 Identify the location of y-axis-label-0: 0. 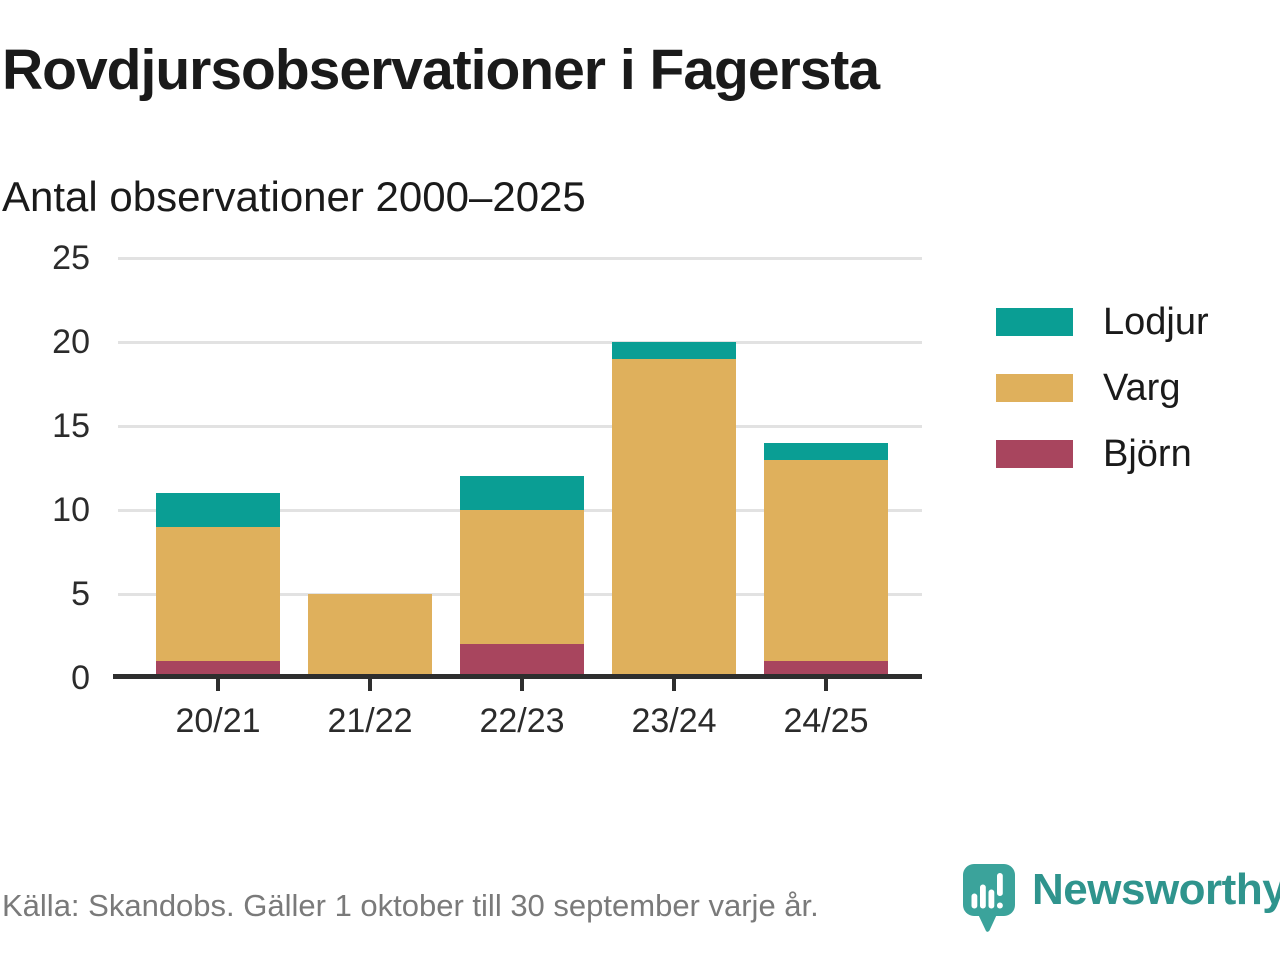
(80, 678).